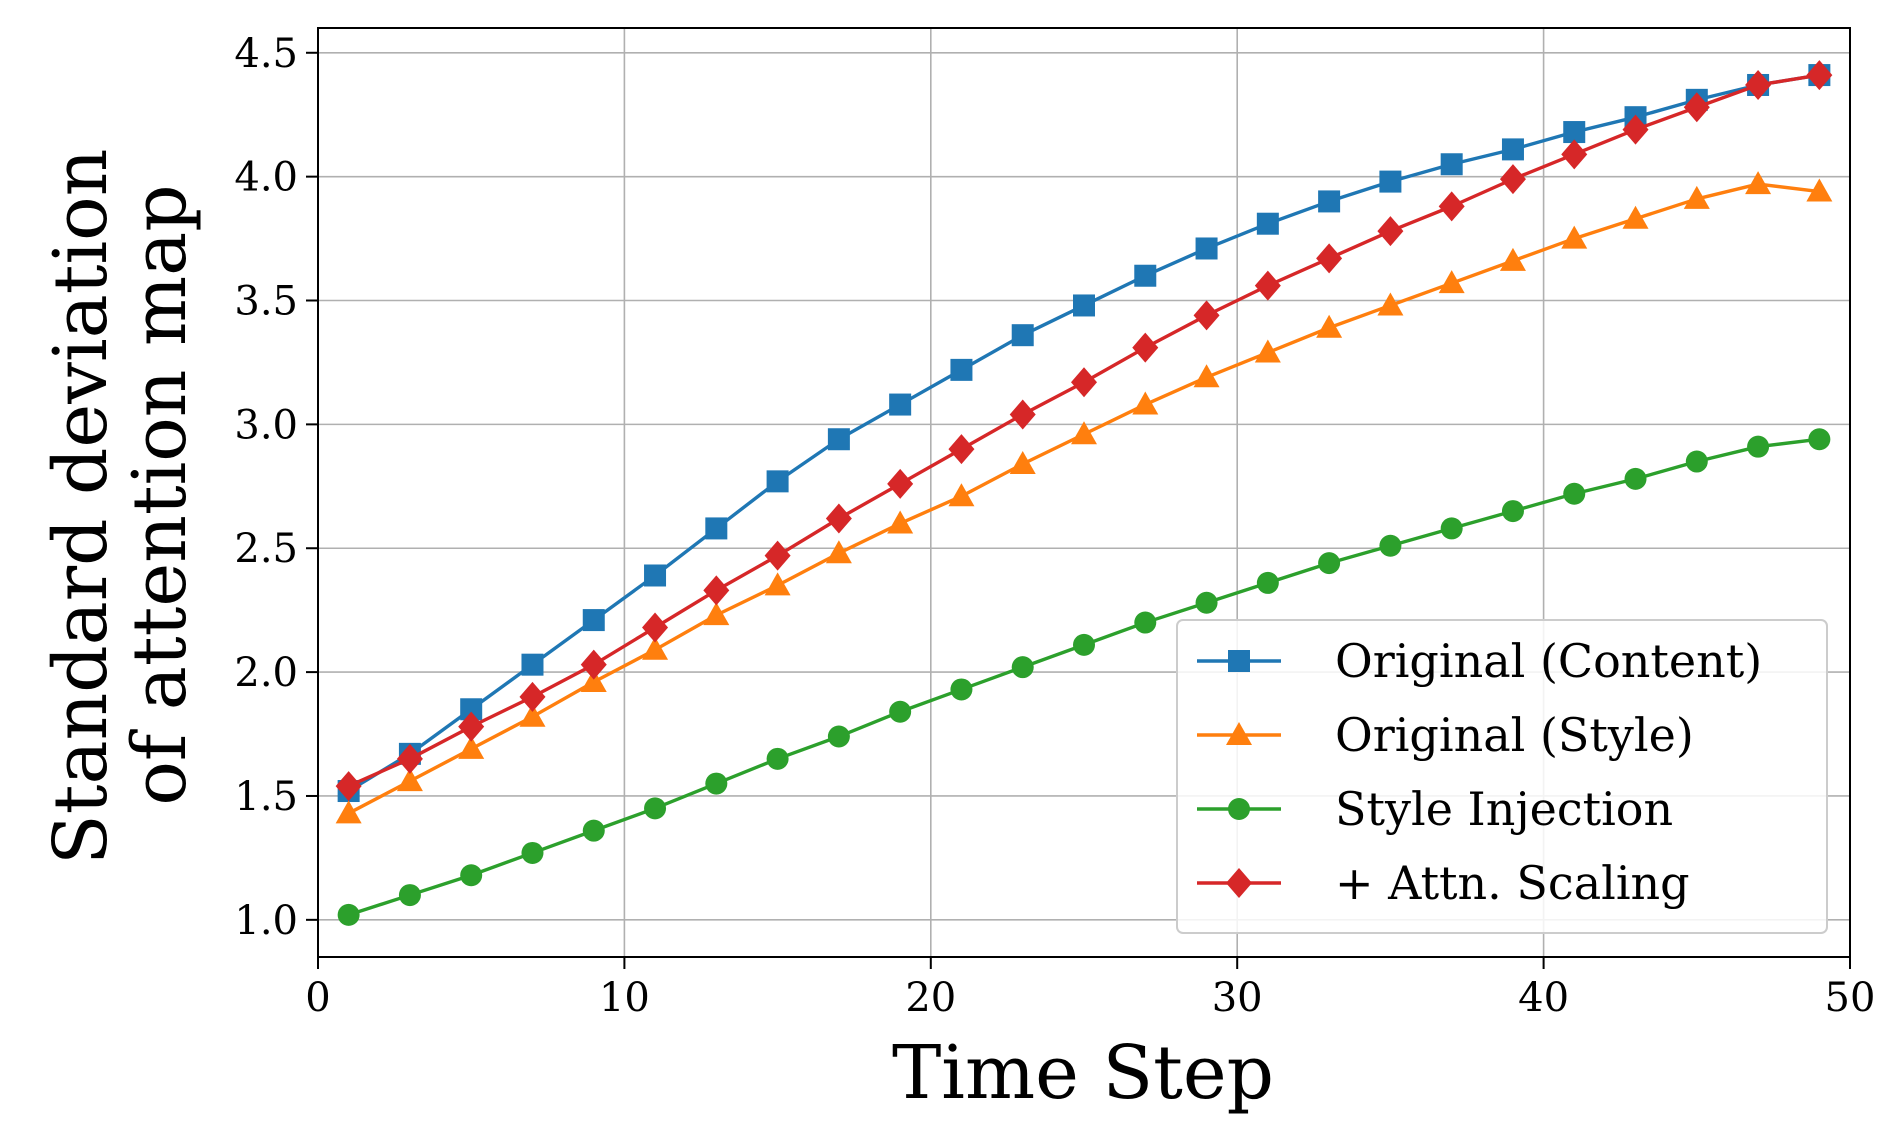  Describe the element at coordinates (317, 998) in the screenshot. I see `x-tick-label: 0` at that location.